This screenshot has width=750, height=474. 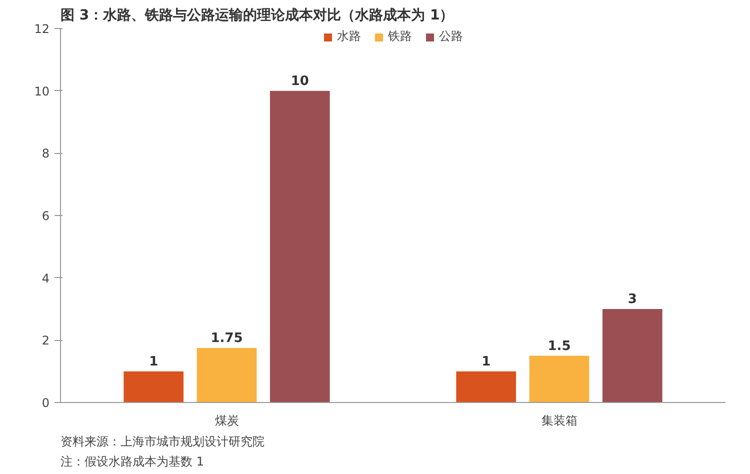 I want to click on x-tick-label: 集装箱, so click(x=559, y=421).